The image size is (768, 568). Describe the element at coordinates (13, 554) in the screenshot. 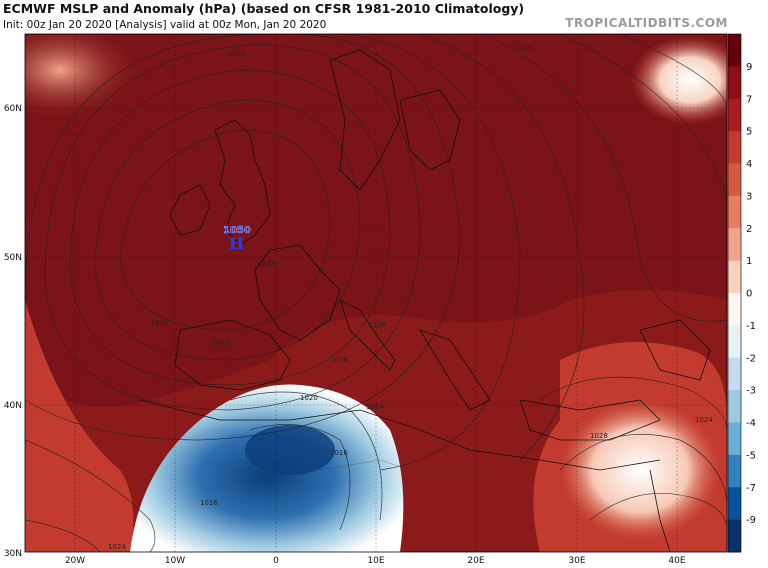

I see `lat-label: 30N` at that location.